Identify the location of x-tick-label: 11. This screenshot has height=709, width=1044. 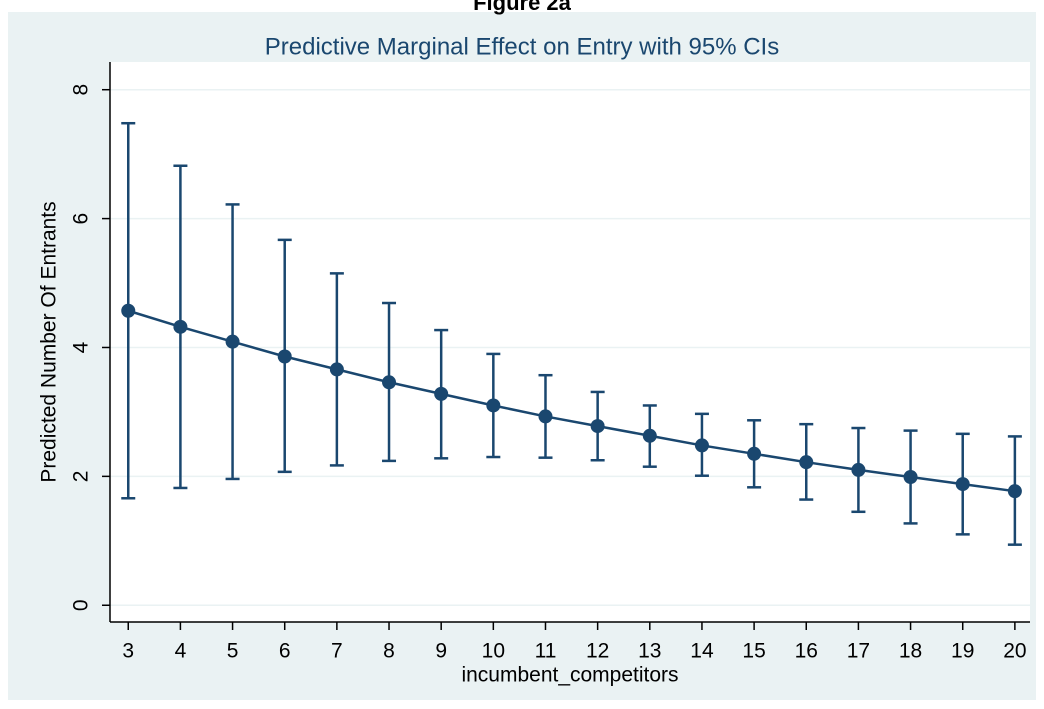
(546, 651).